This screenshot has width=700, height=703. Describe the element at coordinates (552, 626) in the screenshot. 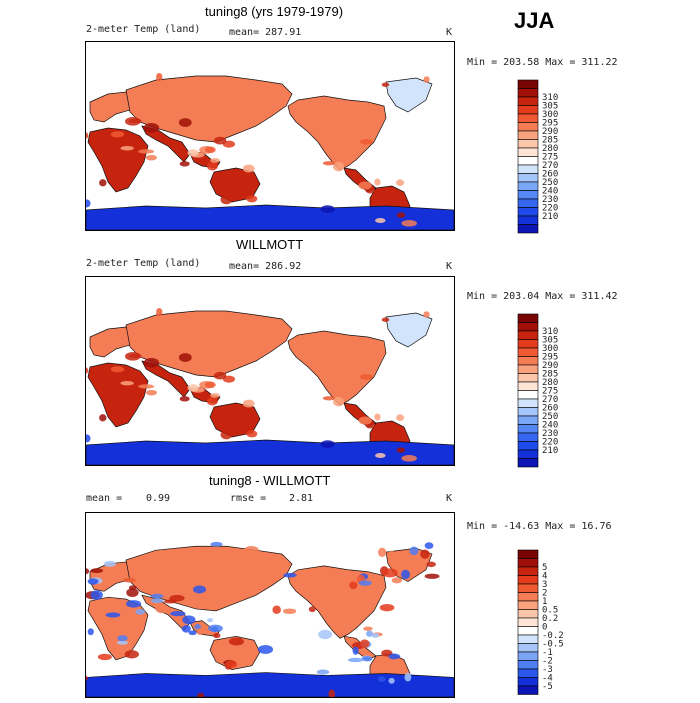

I see `panel3-colorbar: 5 4 3 2 1 0.5 0.2 0 -0.2 -0.5 -1 -2 -3 -4 -5` at that location.